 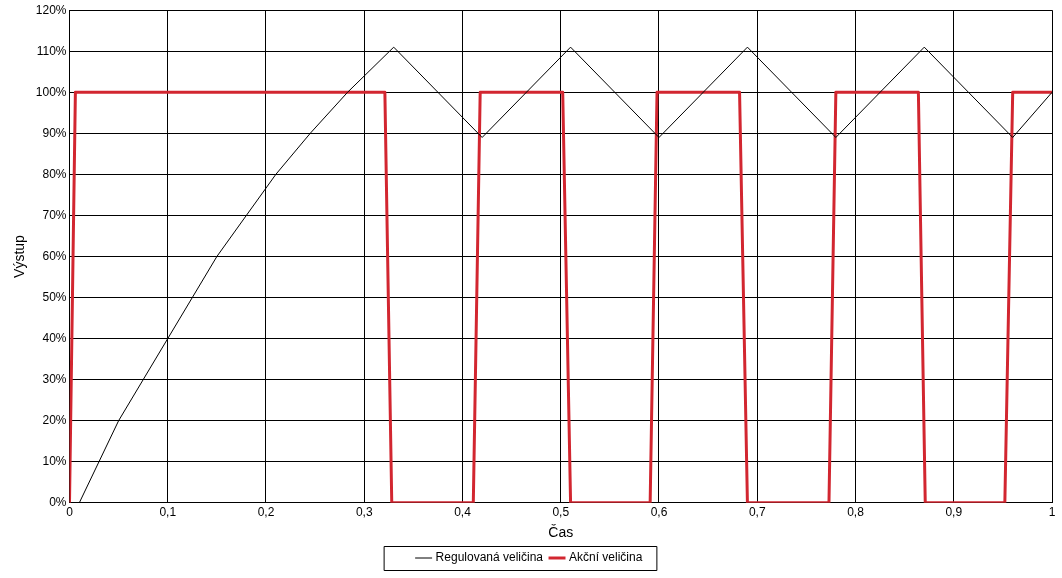 What do you see at coordinates (266, 512) in the screenshot?
I see `x-tick-label: 0,2` at bounding box center [266, 512].